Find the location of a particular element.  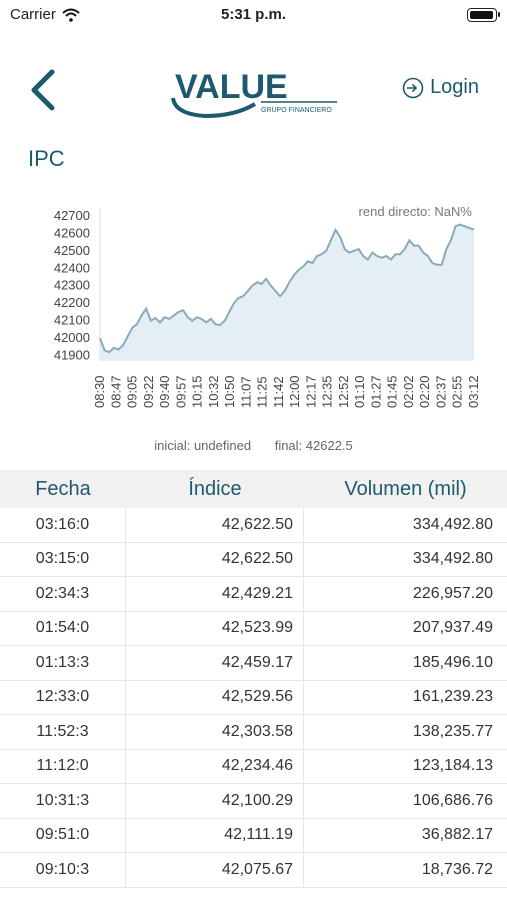

x-tick-label: 02:37 is located at coordinates (440, 391).